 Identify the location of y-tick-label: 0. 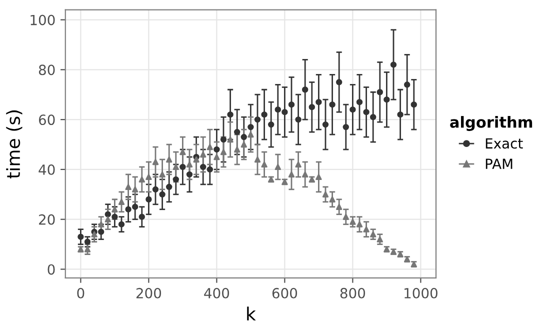
(51, 269).